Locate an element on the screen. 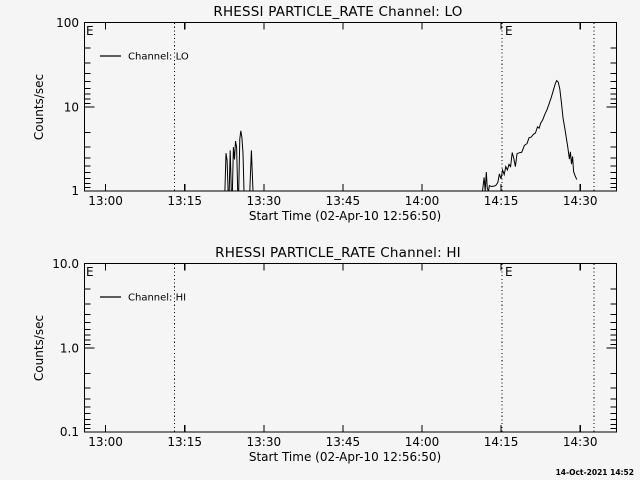  panel-hi-ytick-10: 10.0 is located at coordinates (65, 264).